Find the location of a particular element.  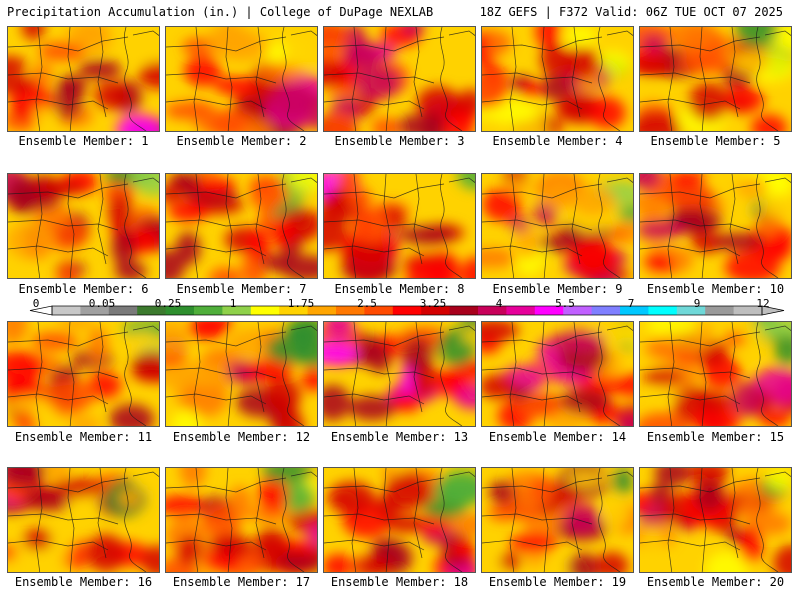

ensemble-member-label: Ensemble Member: 3 is located at coordinates (399, 141).